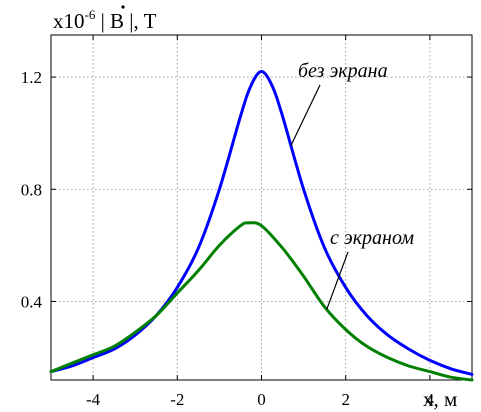 This screenshot has width=481, height=412. What do you see at coordinates (90, 14) in the screenshot?
I see `y-axis-exponent: -6` at bounding box center [90, 14].